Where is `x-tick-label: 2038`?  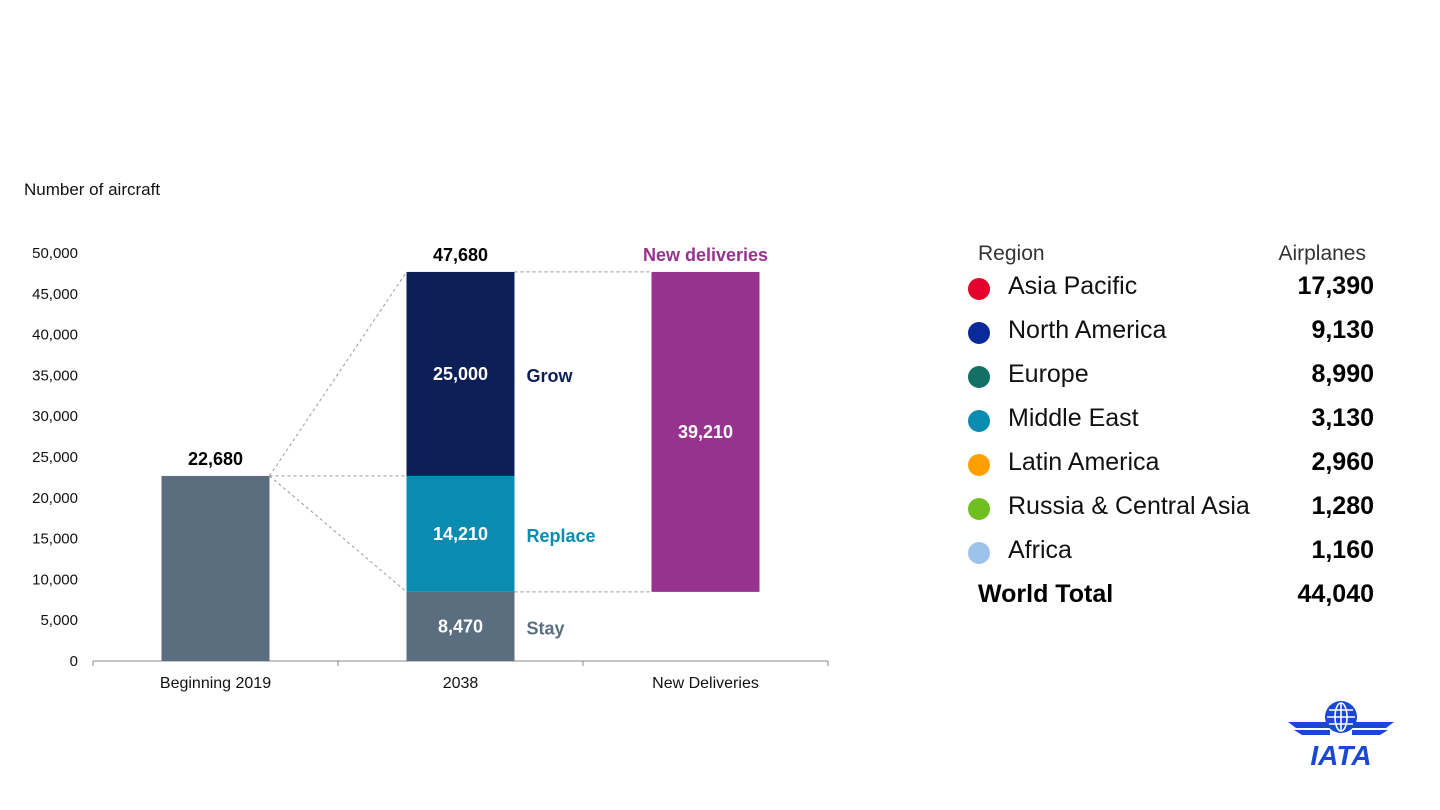
x-tick-label: 2038 is located at coordinates (461, 683).